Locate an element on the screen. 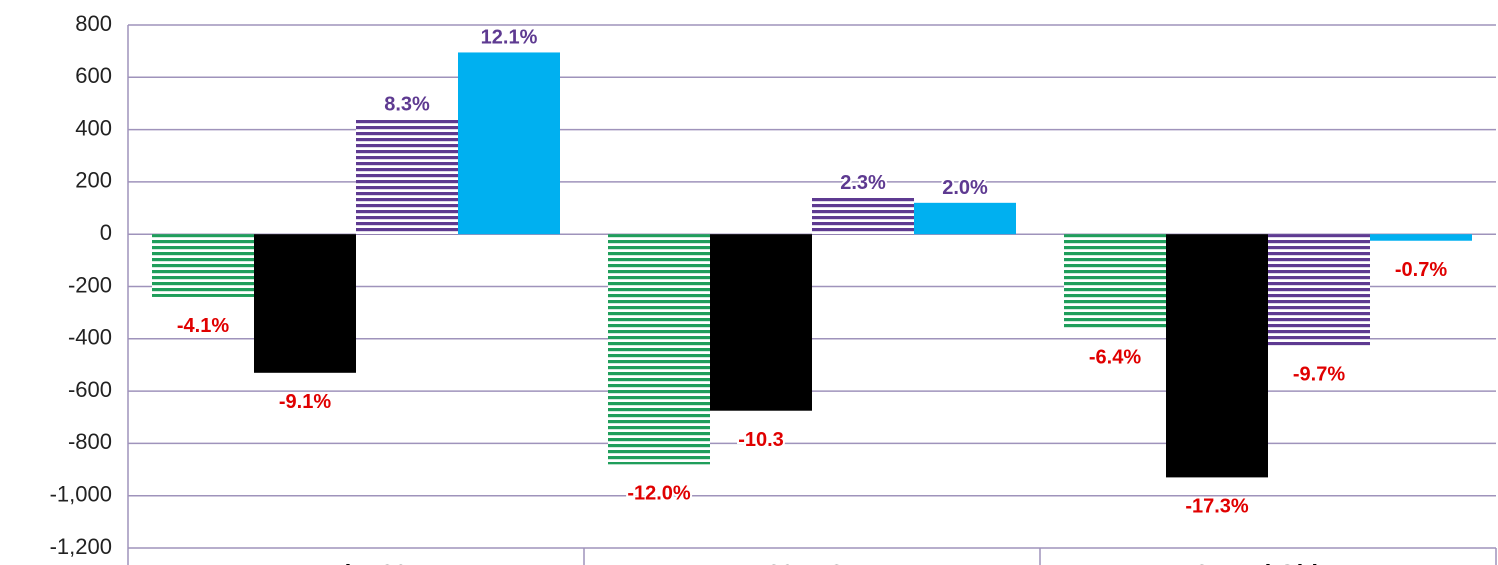 The height and width of the screenshot is (565, 1498). y-tick-label: -200 is located at coordinates (90, 284).